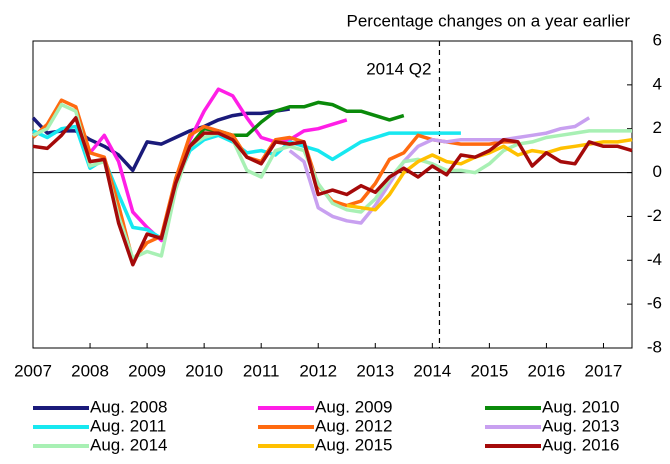 This screenshot has width=670, height=464. What do you see at coordinates (261, 370) in the screenshot?
I see `x-tick-label: 2011` at bounding box center [261, 370].